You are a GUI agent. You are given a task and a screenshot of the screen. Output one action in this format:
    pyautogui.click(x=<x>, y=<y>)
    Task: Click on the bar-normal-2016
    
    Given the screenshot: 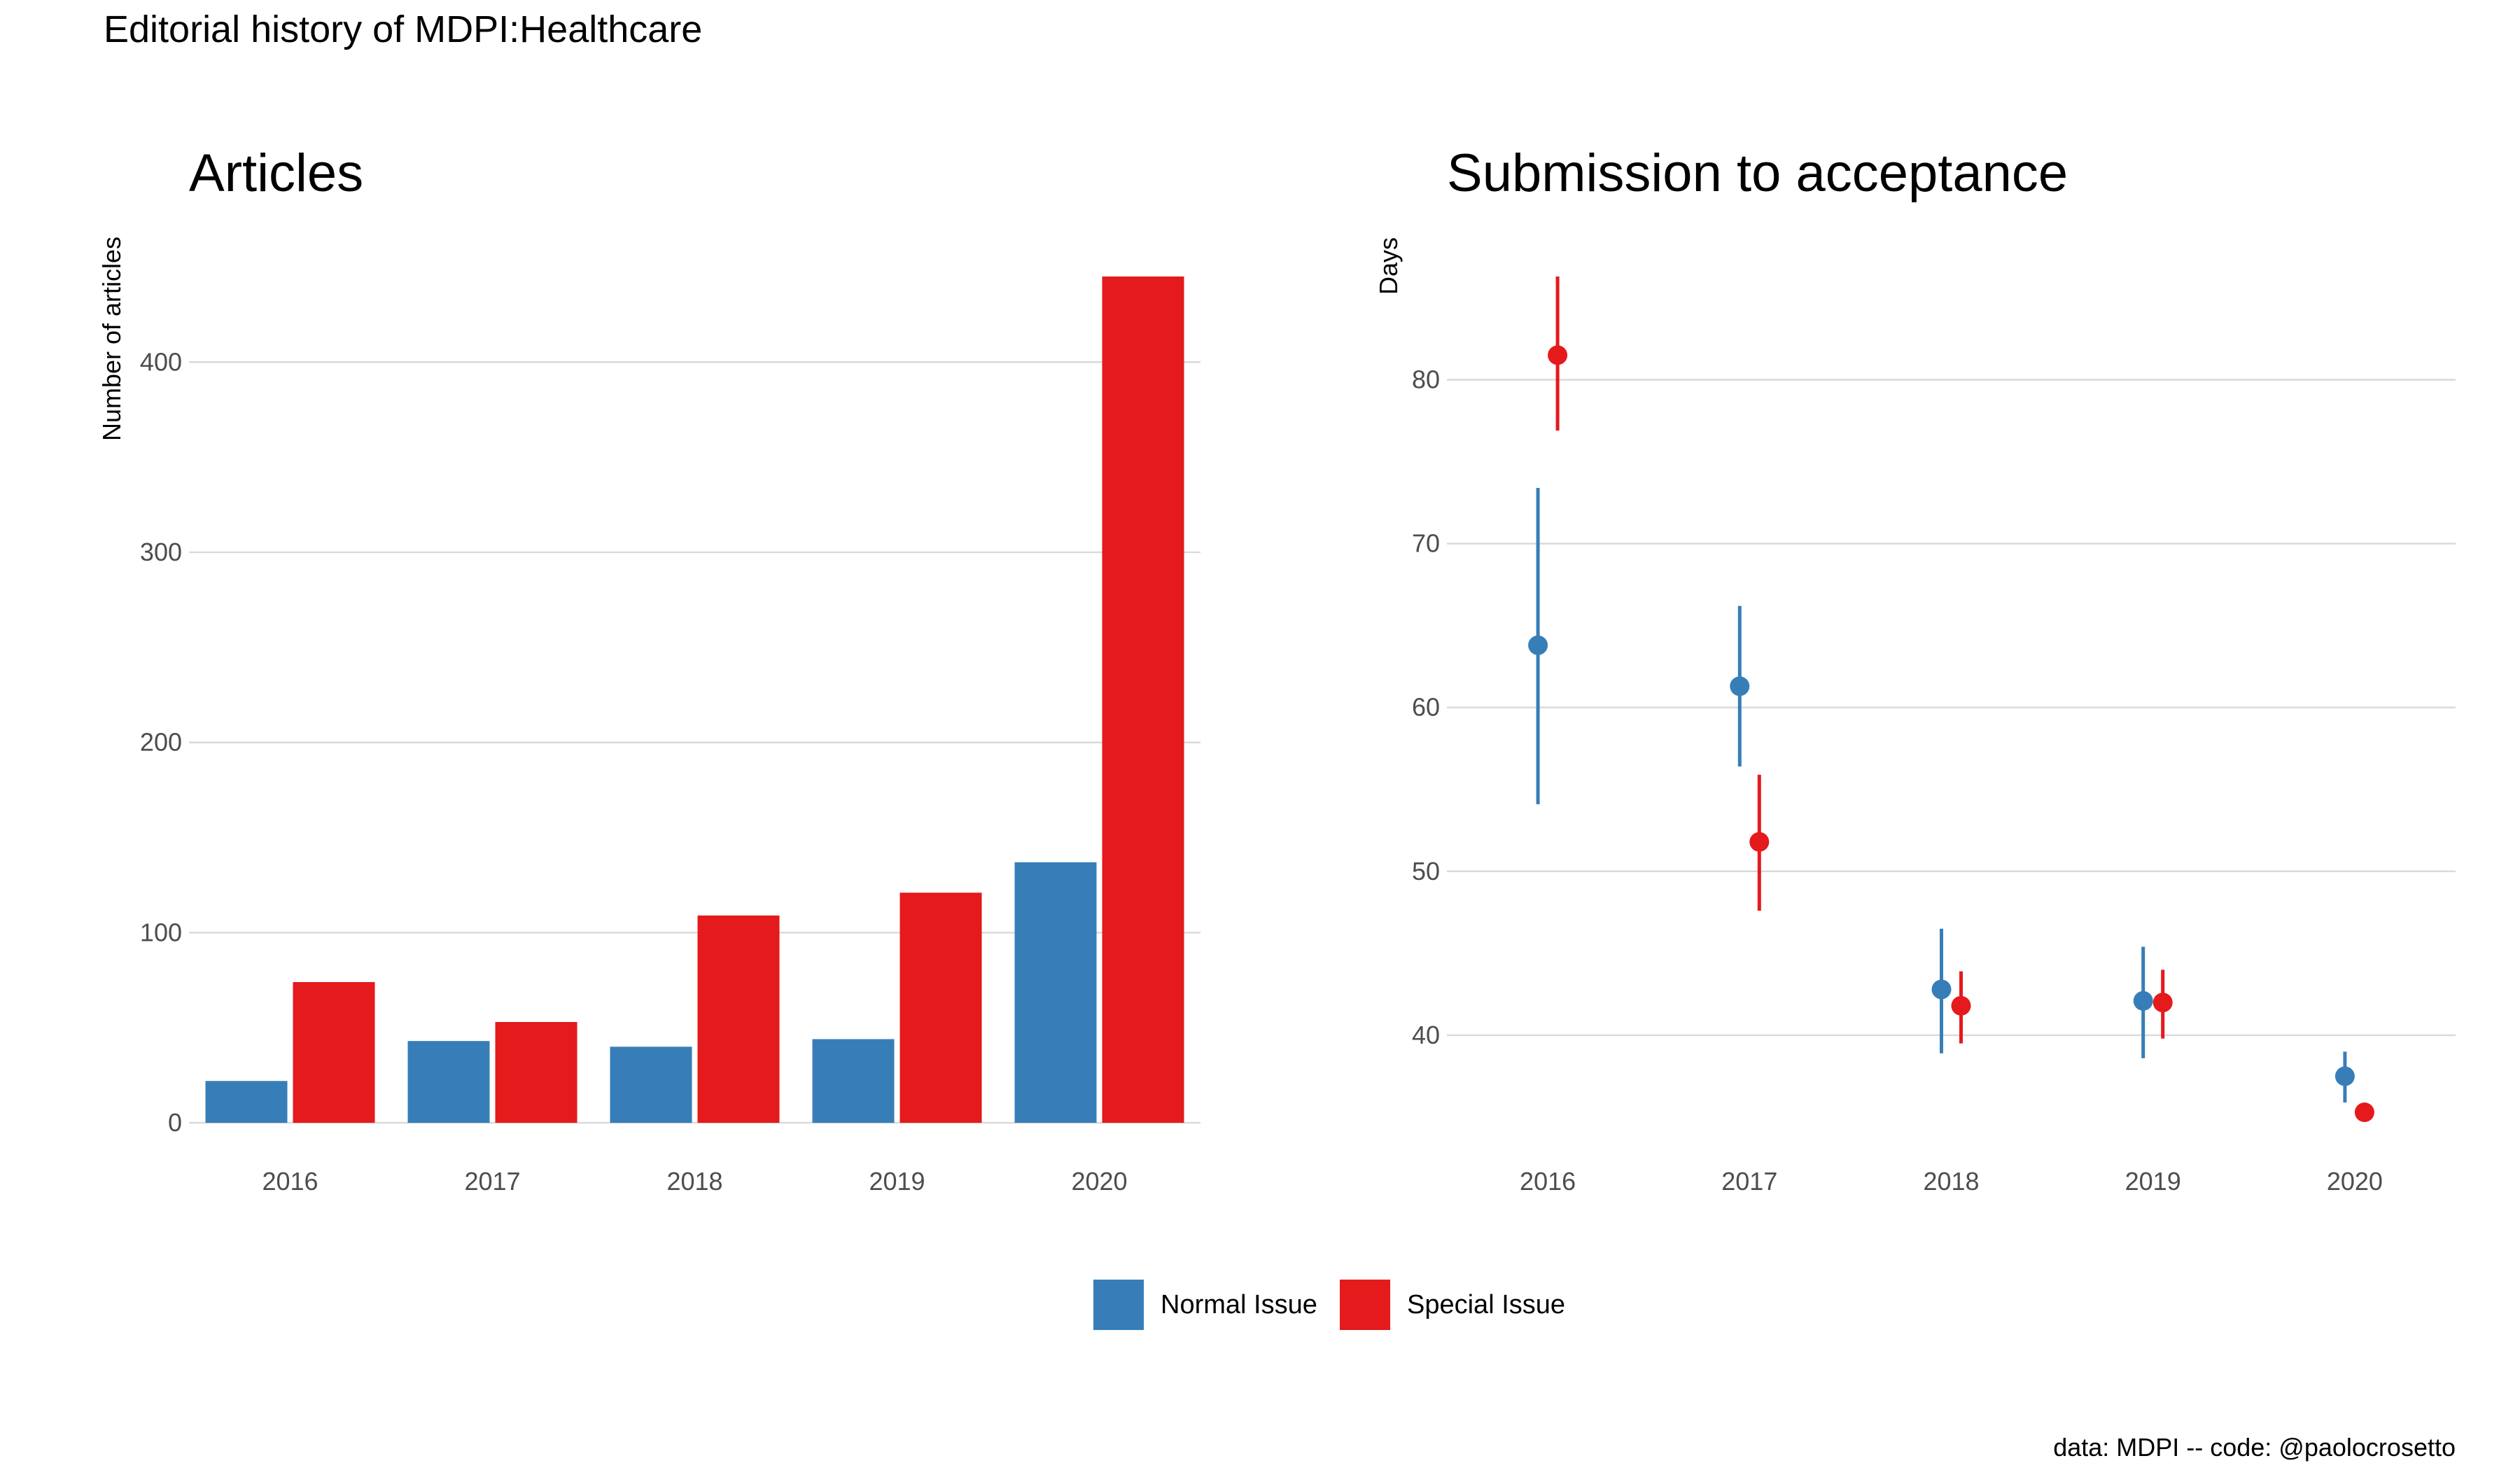 What is the action you would take?
    pyautogui.click(x=246, y=1102)
    